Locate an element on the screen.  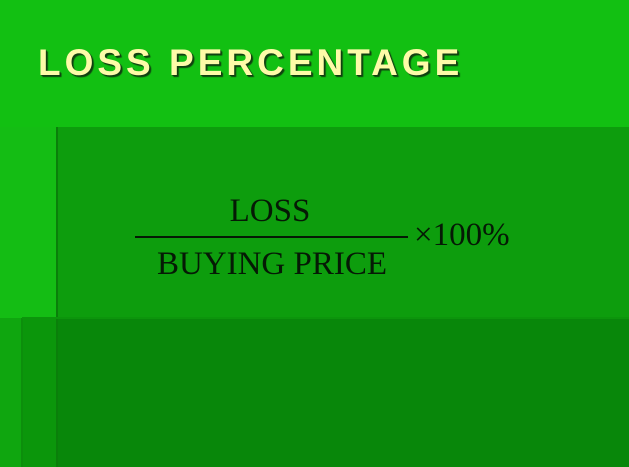
horizontal-divider is located at coordinates (325, 318).